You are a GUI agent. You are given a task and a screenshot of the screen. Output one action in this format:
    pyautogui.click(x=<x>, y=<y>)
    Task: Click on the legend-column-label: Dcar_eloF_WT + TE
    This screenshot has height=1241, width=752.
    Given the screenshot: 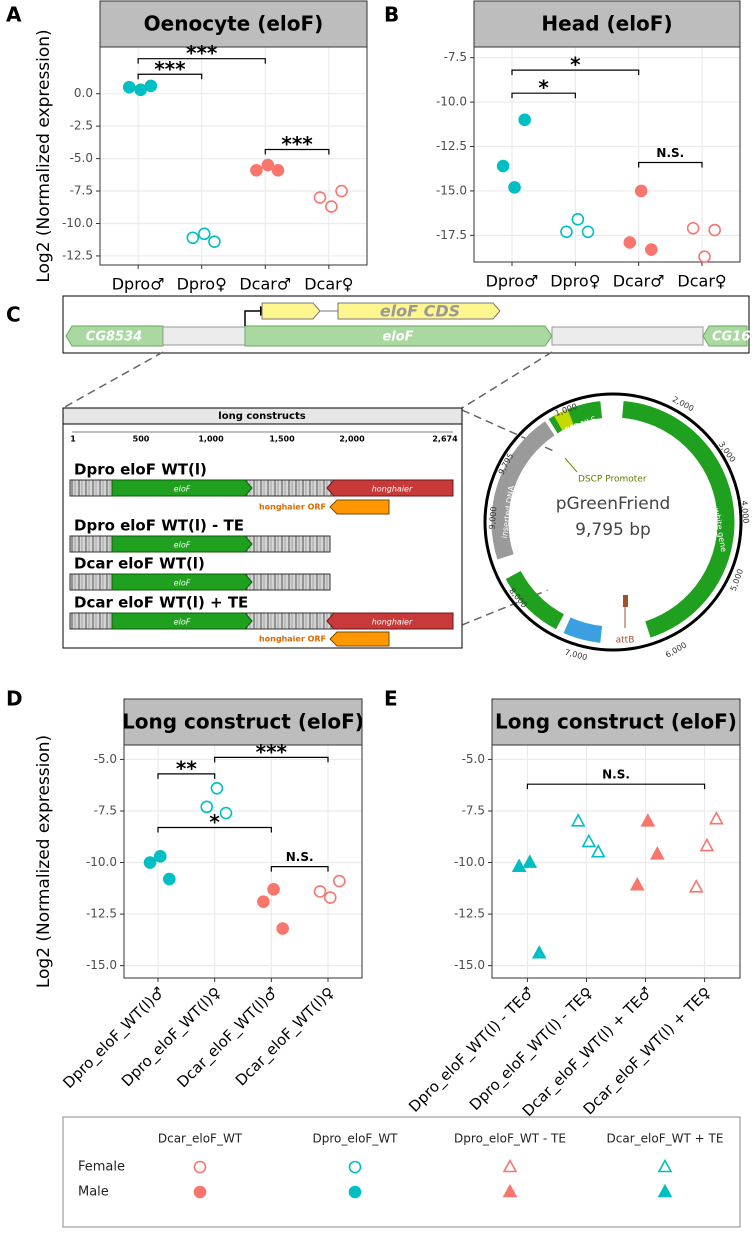 What is the action you would take?
    pyautogui.click(x=665, y=1139)
    